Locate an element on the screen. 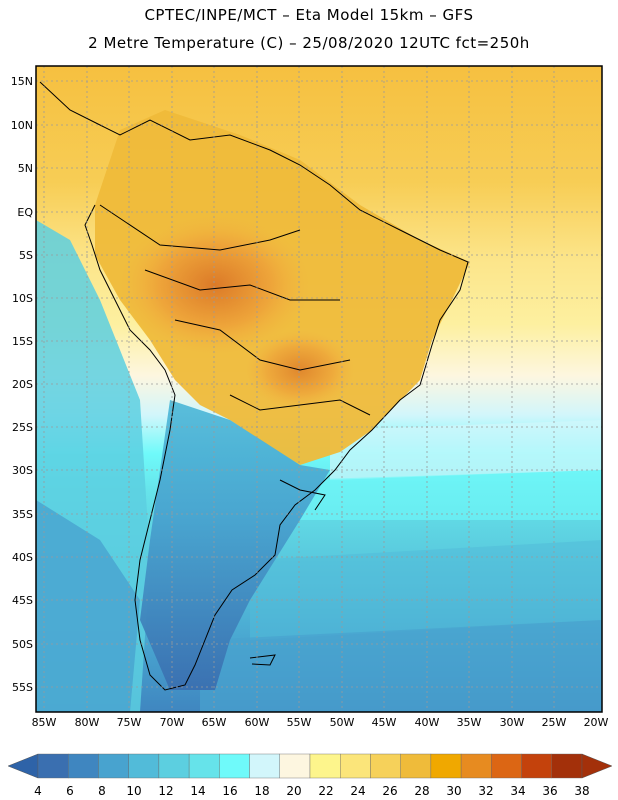 The width and height of the screenshot is (618, 800). lon-label: 65W is located at coordinates (214, 722).